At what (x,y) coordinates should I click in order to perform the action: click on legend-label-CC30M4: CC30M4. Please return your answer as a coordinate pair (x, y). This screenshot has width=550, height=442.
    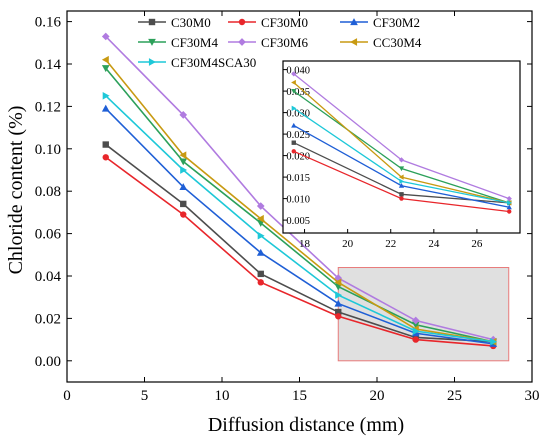
    Looking at the image, I should click on (397, 42).